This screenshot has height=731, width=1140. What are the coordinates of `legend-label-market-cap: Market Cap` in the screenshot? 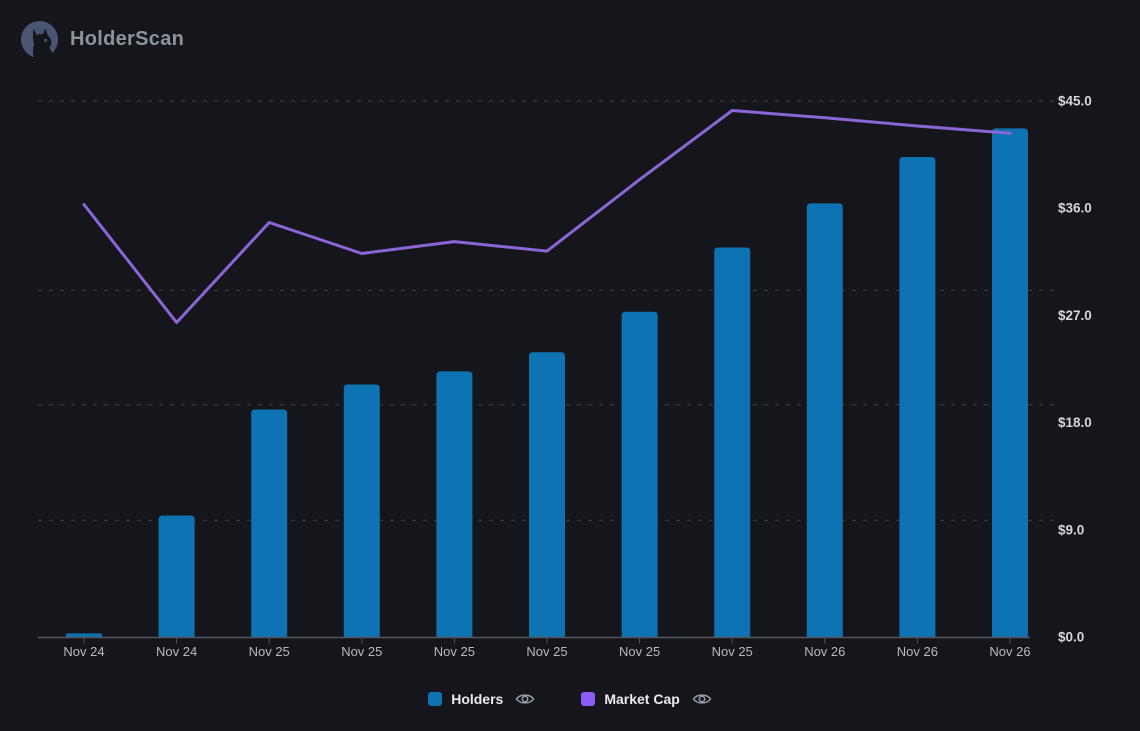 It's located at (642, 699).